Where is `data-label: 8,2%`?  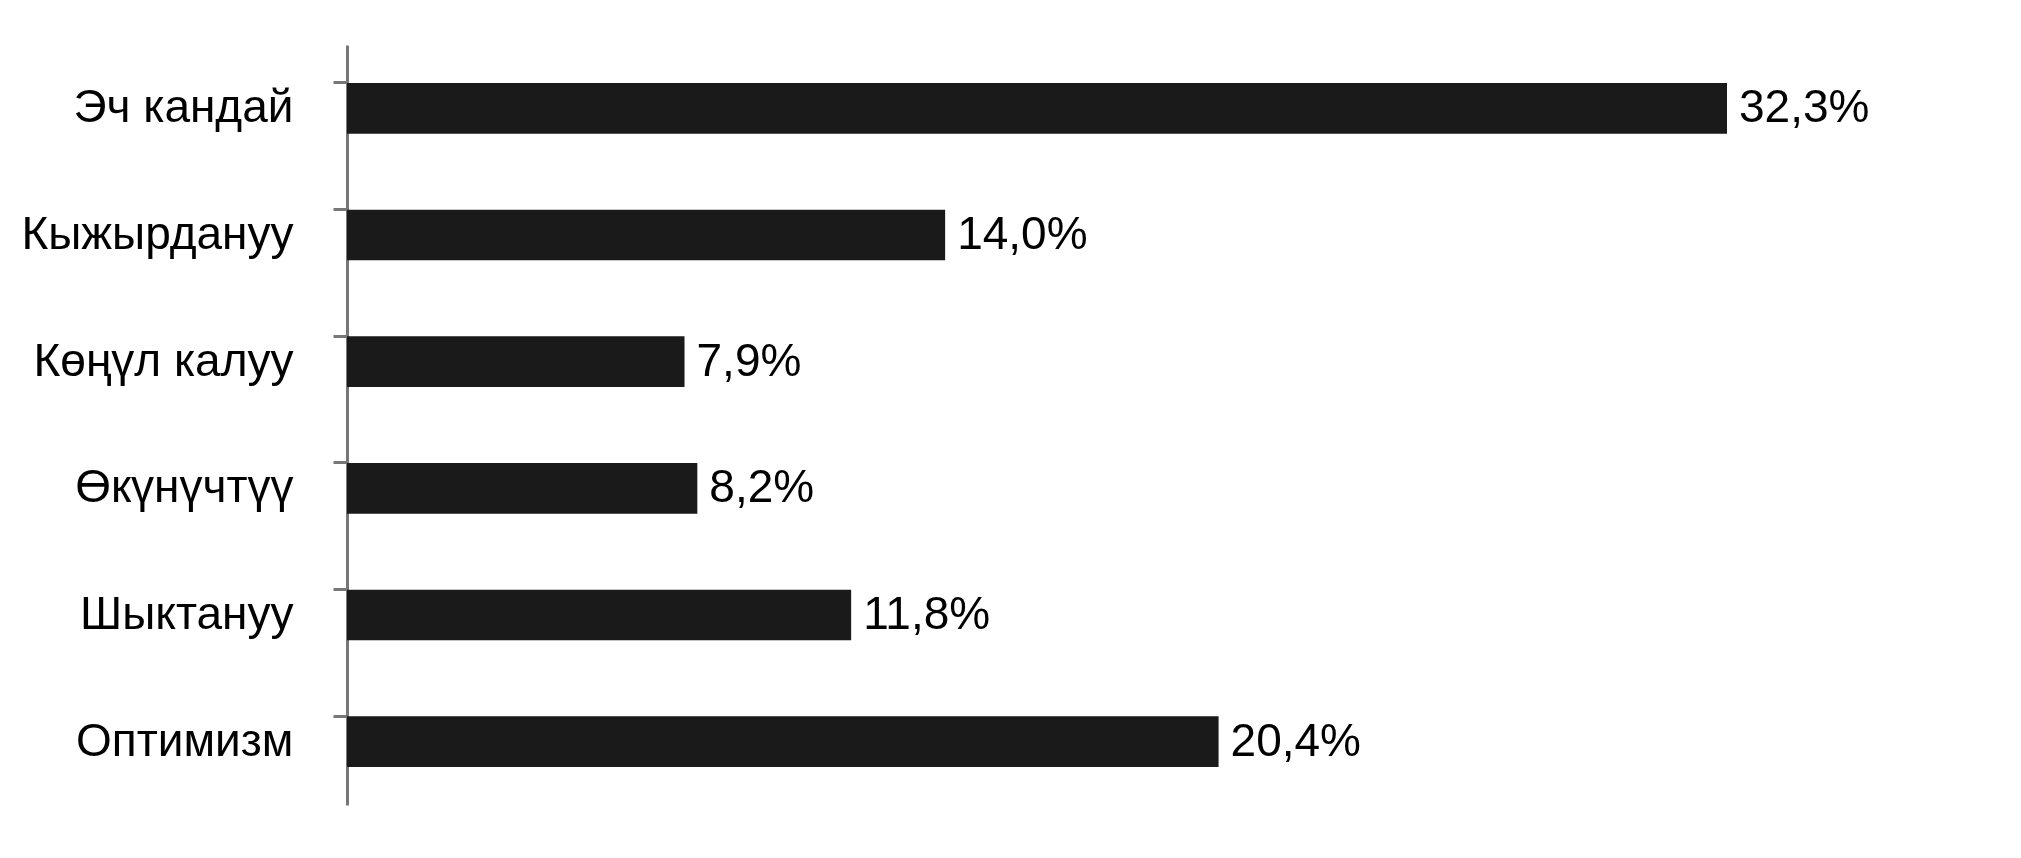 data-label: 8,2% is located at coordinates (762, 486).